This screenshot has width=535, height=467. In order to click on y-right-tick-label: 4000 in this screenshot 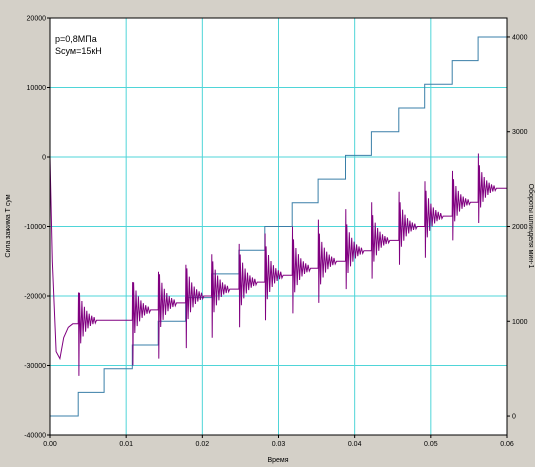, I will do `click(520, 37)`.